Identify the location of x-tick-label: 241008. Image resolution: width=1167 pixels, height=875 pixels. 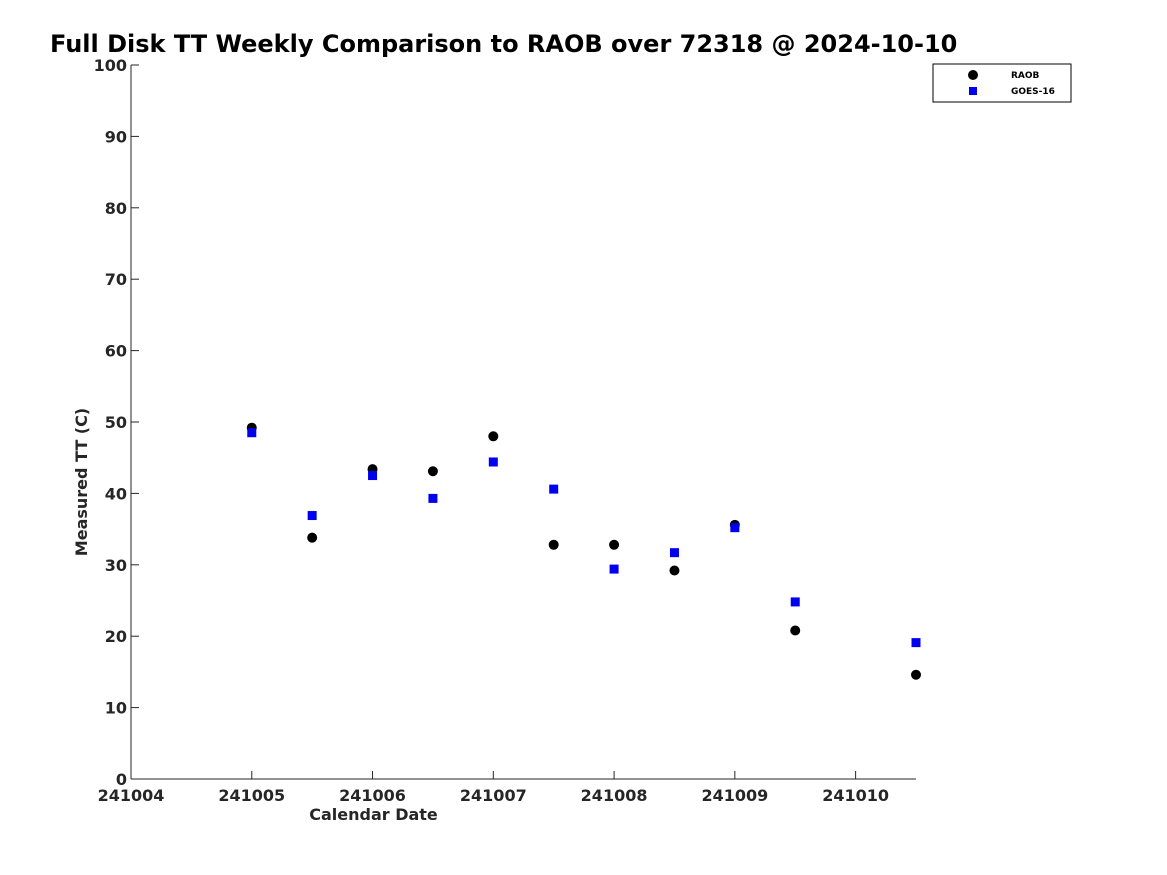
(614, 795).